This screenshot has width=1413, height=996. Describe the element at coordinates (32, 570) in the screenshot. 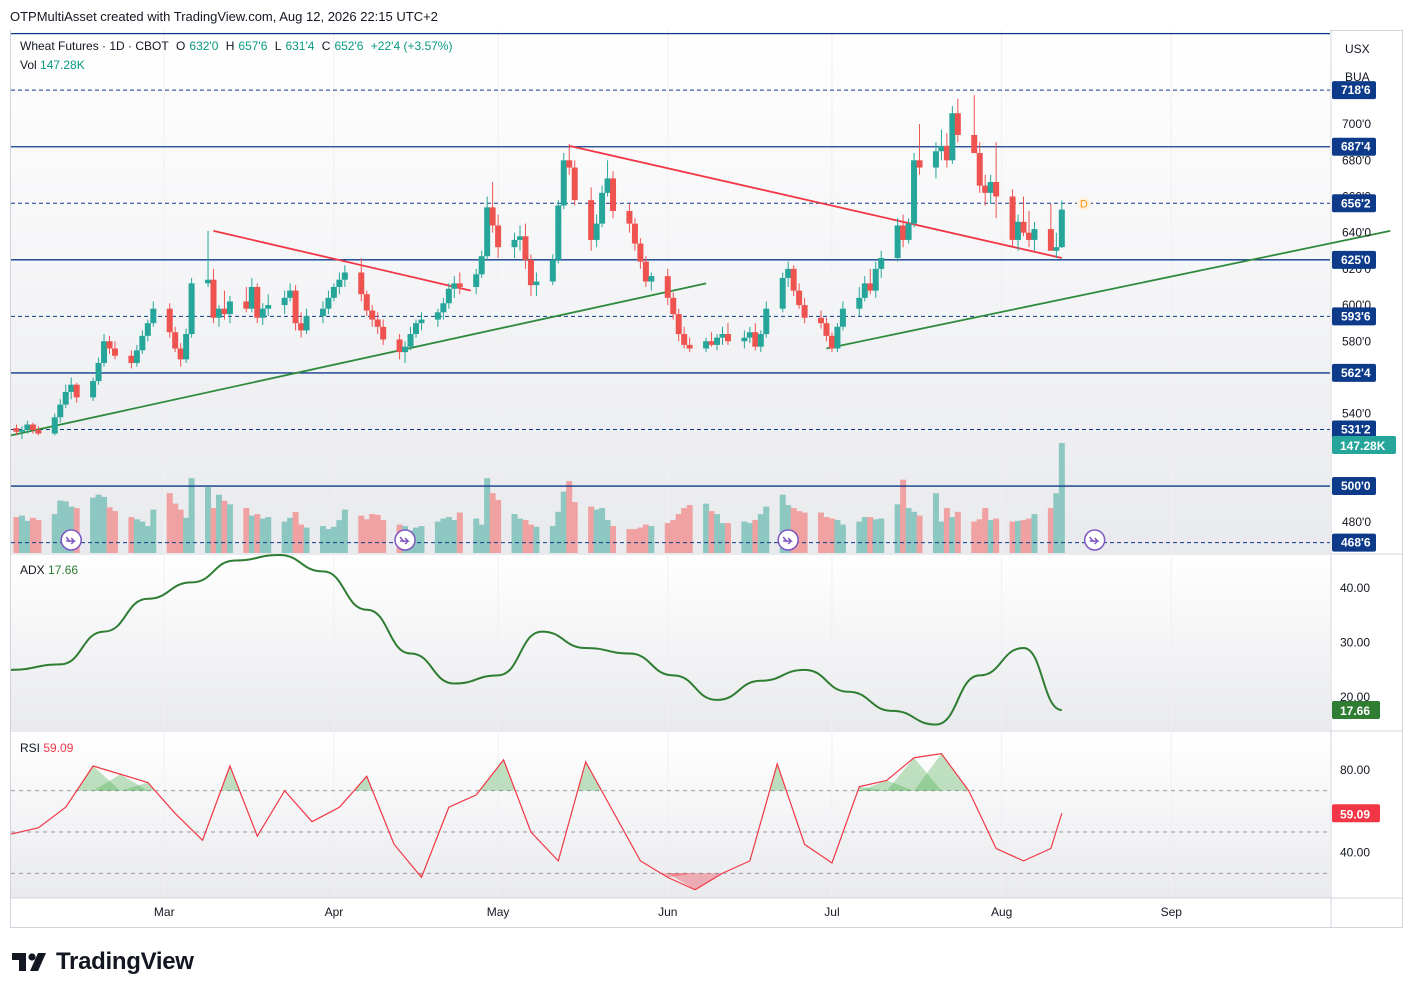

I see `adx-label: ADX` at that location.